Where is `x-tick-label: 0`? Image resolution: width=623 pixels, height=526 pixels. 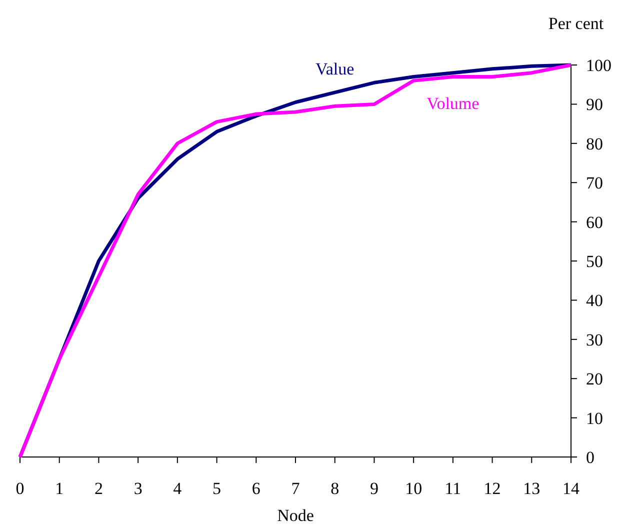 x-tick-label: 0 is located at coordinates (20, 488).